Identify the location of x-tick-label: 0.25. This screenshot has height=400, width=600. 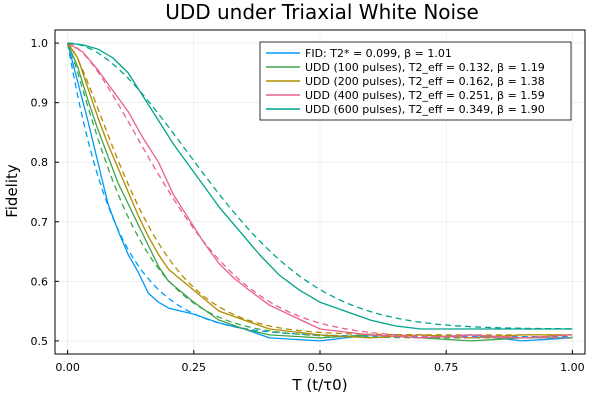
(194, 367).